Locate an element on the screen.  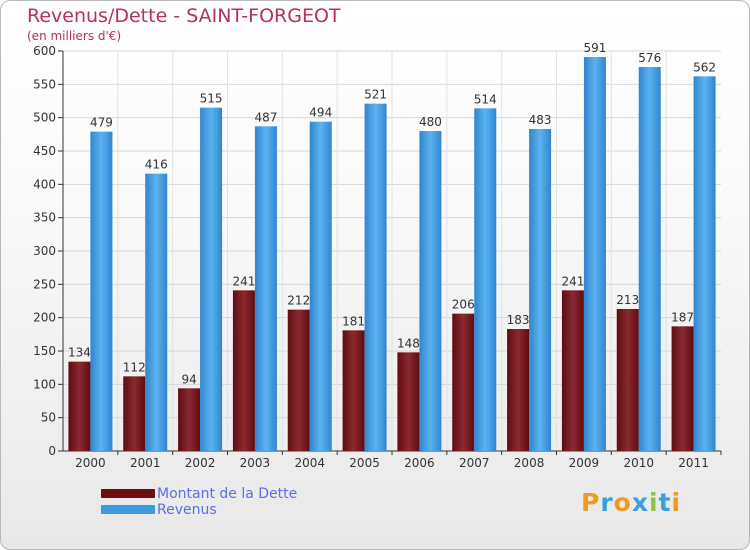
y-tick-label: 500 is located at coordinates (44, 118).